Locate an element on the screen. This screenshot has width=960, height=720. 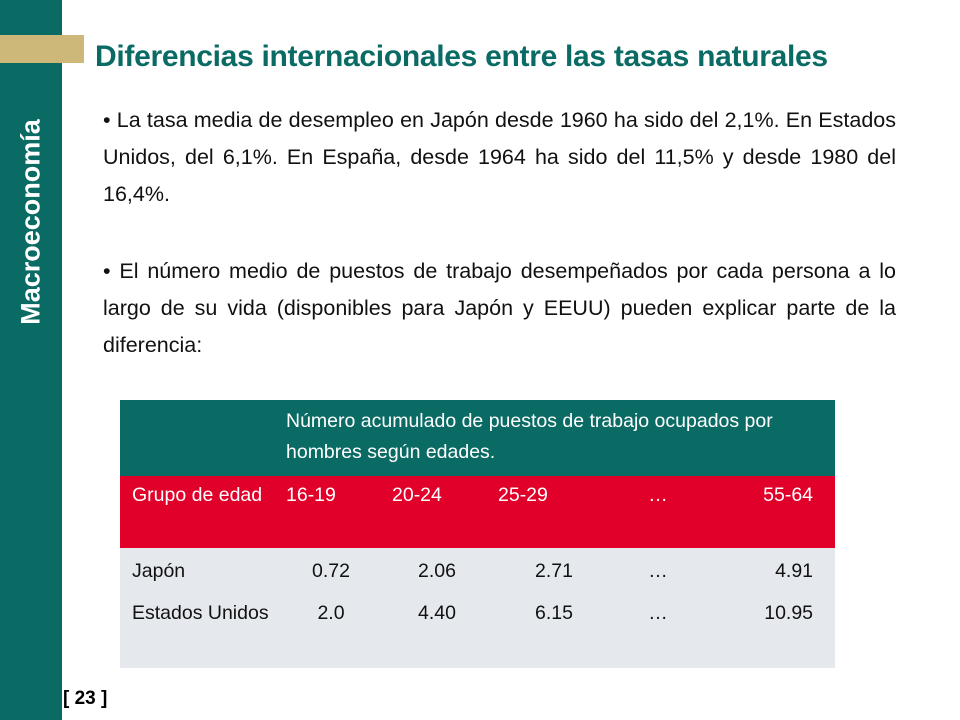
row-label-japan: Japón is located at coordinates (159, 571).